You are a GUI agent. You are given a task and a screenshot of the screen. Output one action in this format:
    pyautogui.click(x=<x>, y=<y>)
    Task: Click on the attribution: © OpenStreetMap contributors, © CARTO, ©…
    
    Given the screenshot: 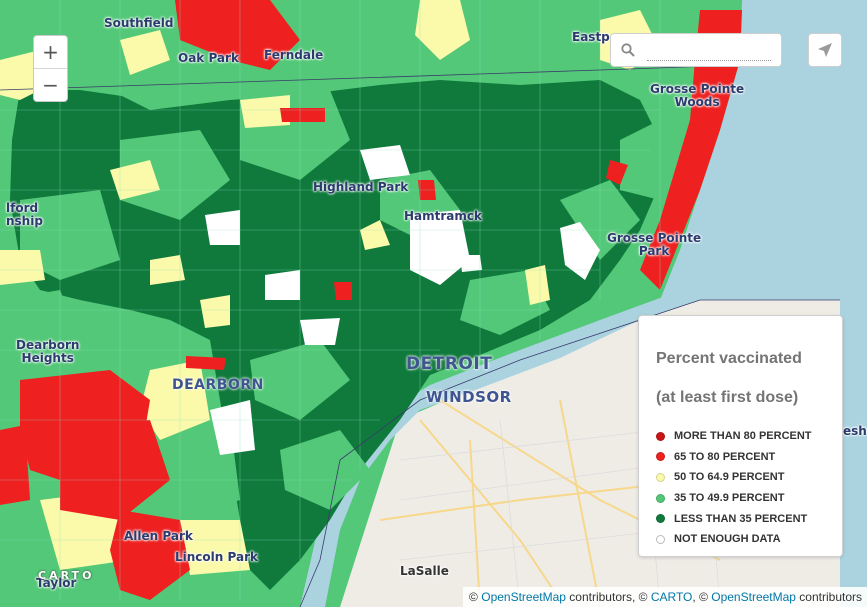 What is the action you would take?
    pyautogui.click(x=665, y=597)
    